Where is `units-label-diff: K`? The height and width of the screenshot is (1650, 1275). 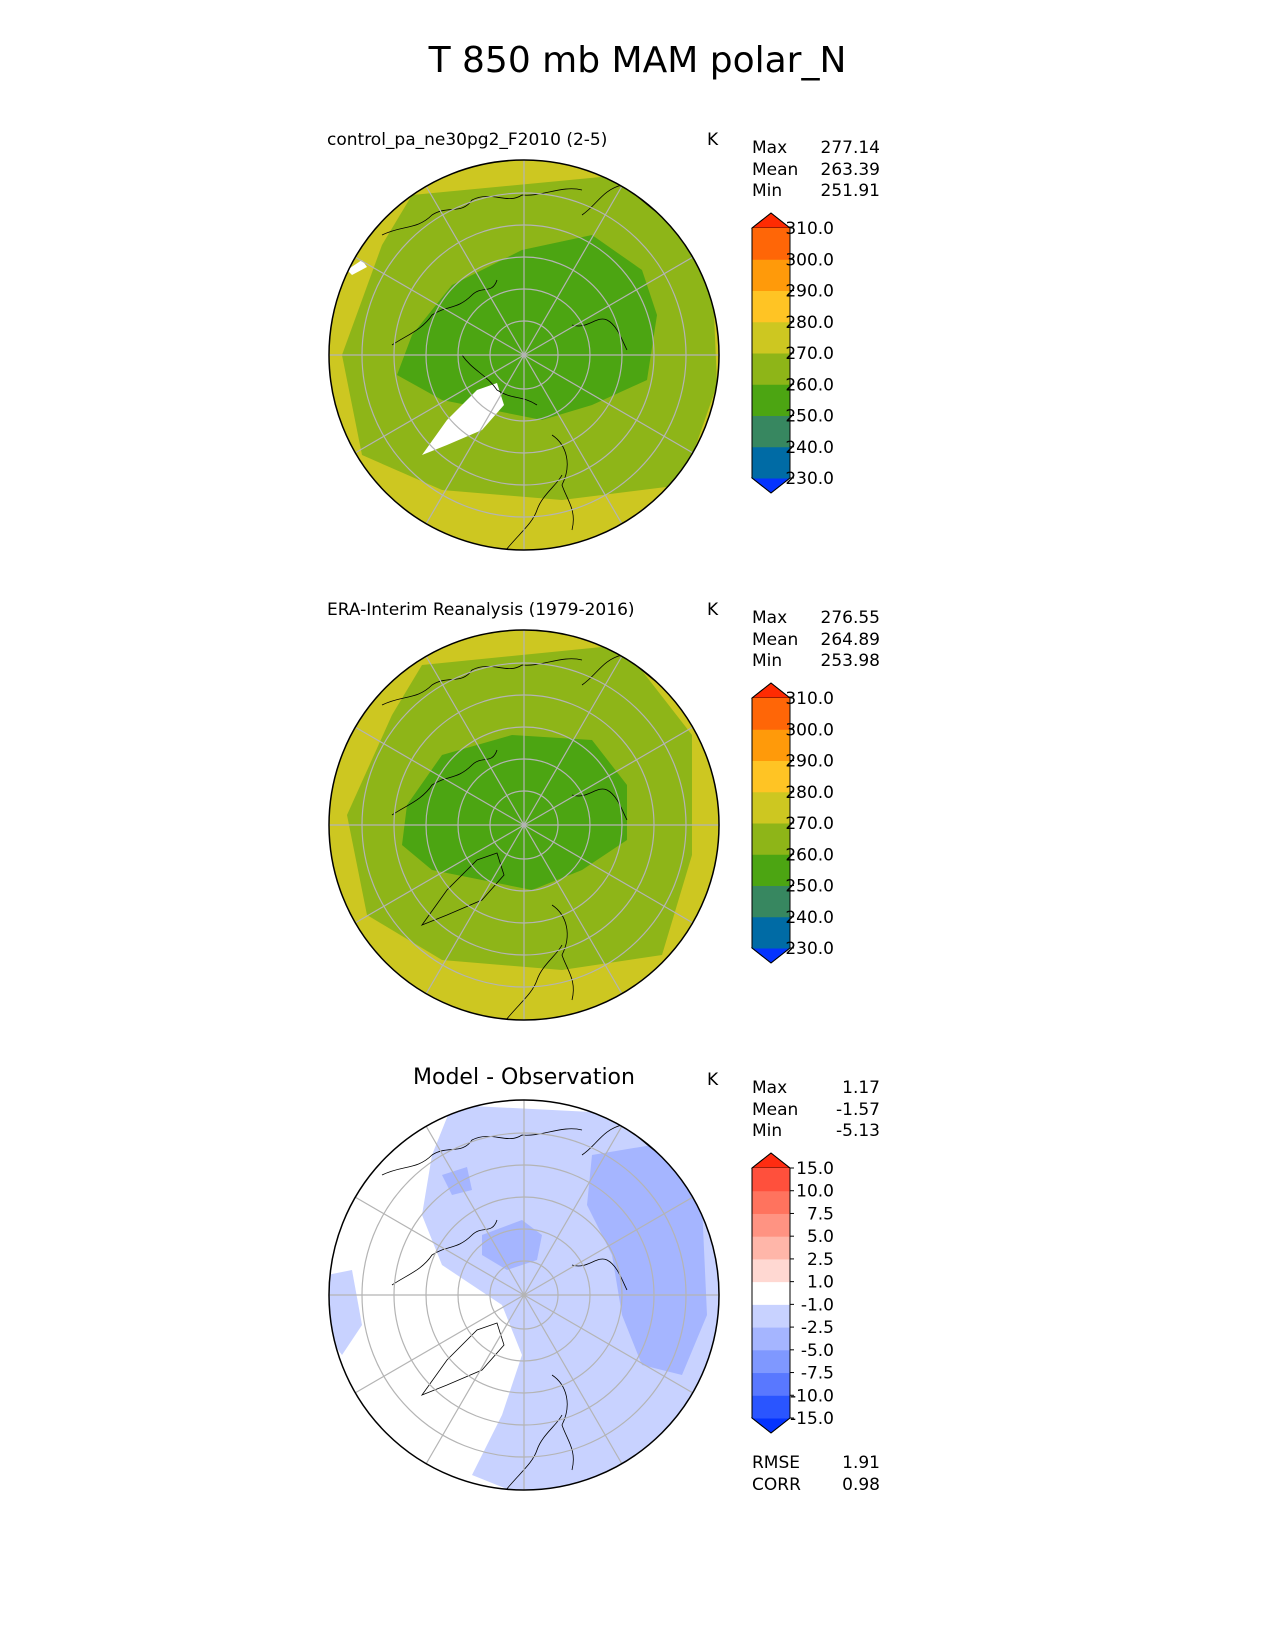
units-label-diff: K is located at coordinates (713, 1080).